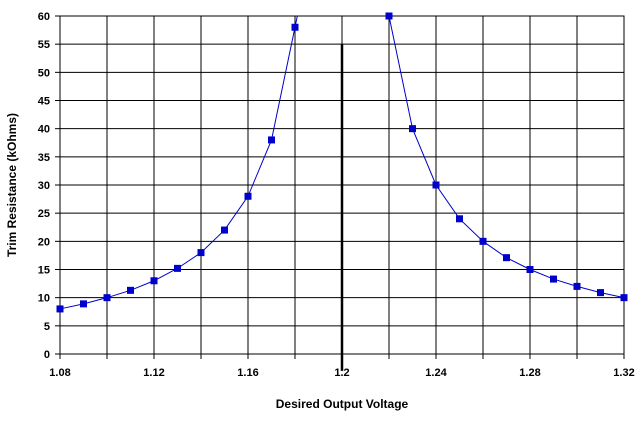 The width and height of the screenshot is (638, 425). Describe the element at coordinates (12, 185) in the screenshot. I see `y-axis-title: Trim Resistance (kOhms)` at that location.